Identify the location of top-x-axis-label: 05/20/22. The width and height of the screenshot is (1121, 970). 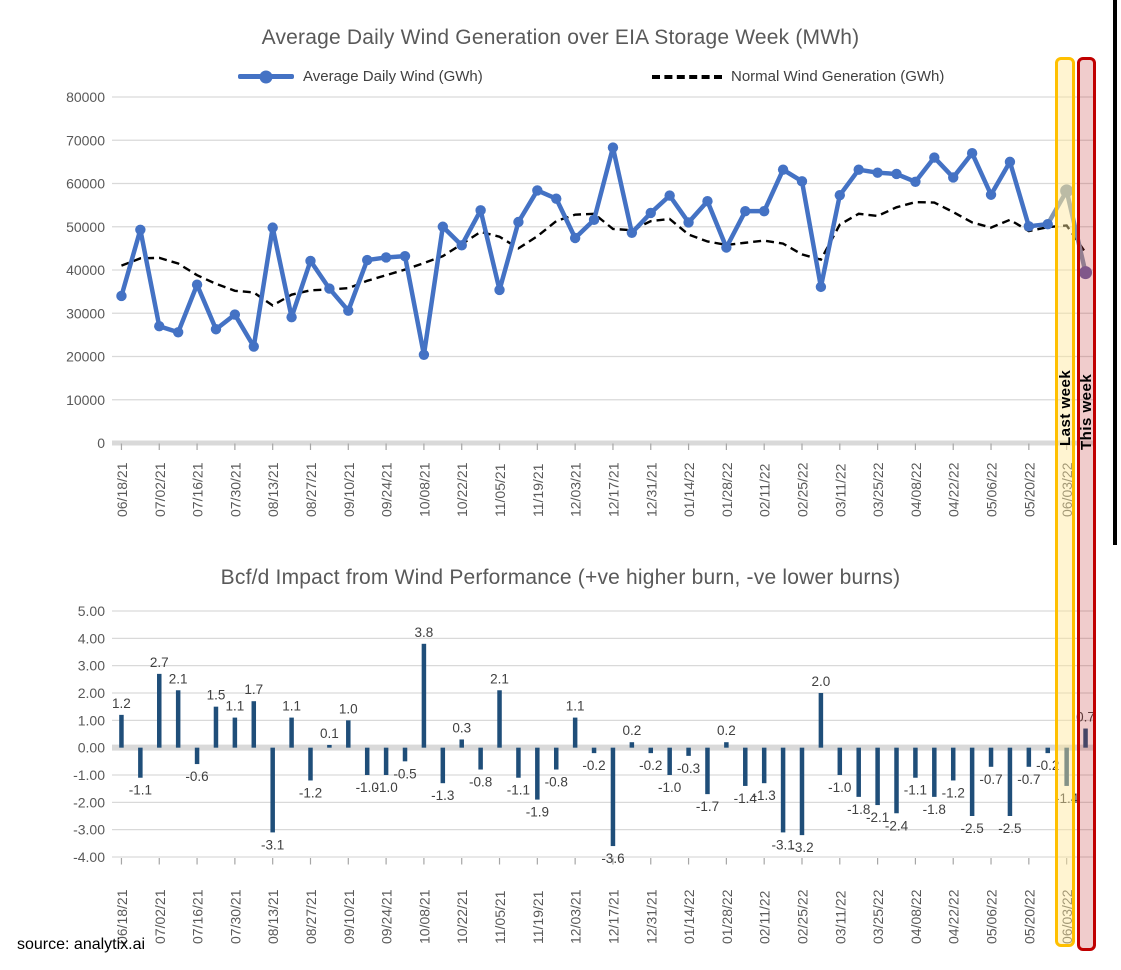
(1029, 489).